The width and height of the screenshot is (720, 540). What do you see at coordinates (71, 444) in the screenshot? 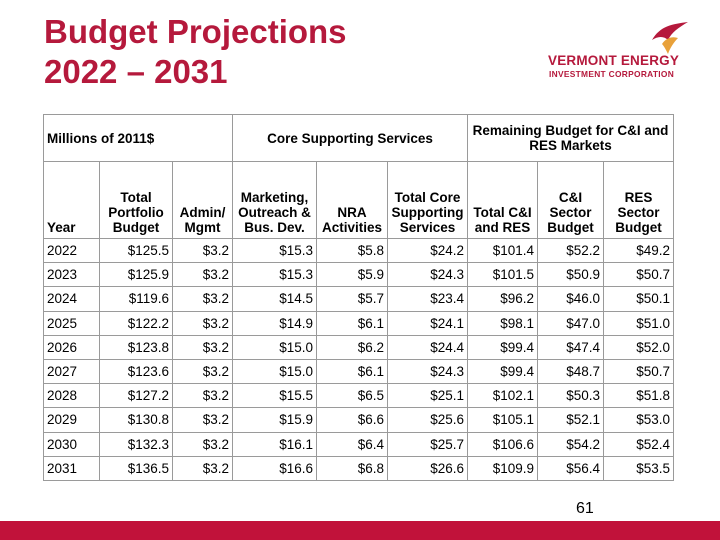
I see `row-year-cell: 2030` at bounding box center [71, 444].